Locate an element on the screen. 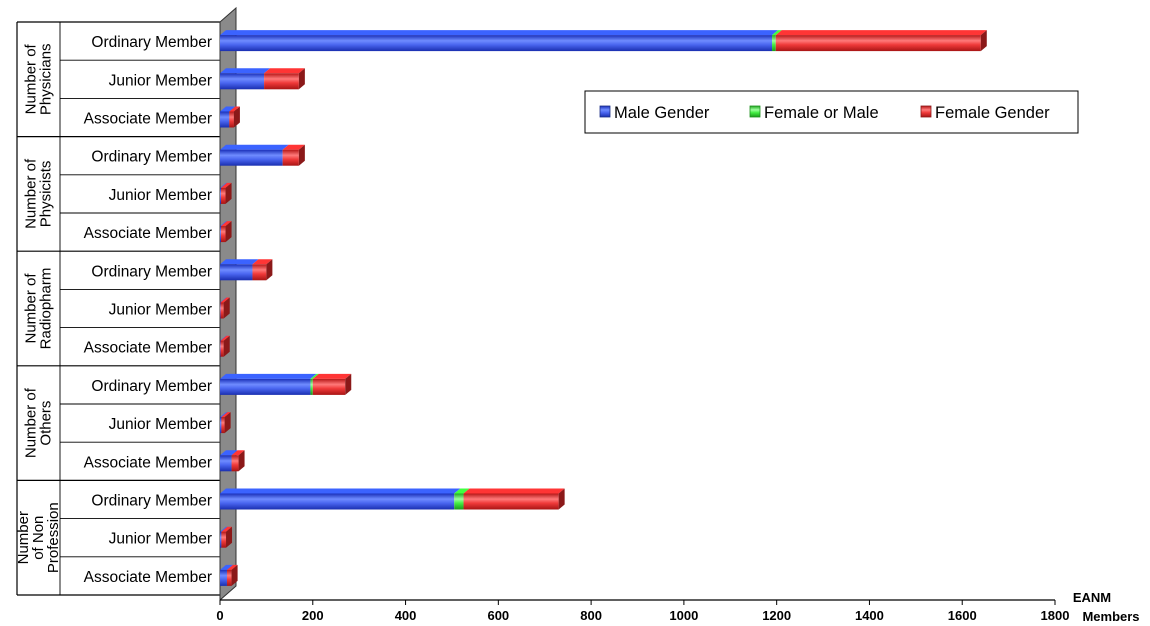 The width and height of the screenshot is (1150, 626). legend-label: Female Gender is located at coordinates (992, 113).